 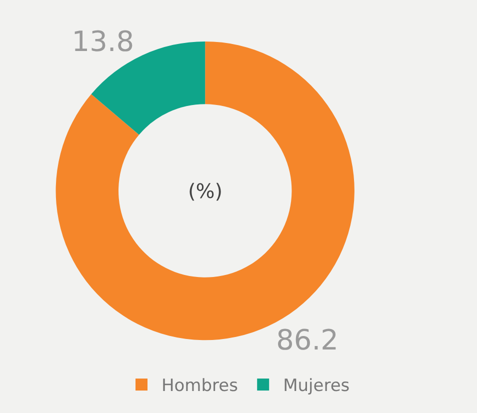 I want to click on legend-label: Hombres, so click(x=200, y=386).